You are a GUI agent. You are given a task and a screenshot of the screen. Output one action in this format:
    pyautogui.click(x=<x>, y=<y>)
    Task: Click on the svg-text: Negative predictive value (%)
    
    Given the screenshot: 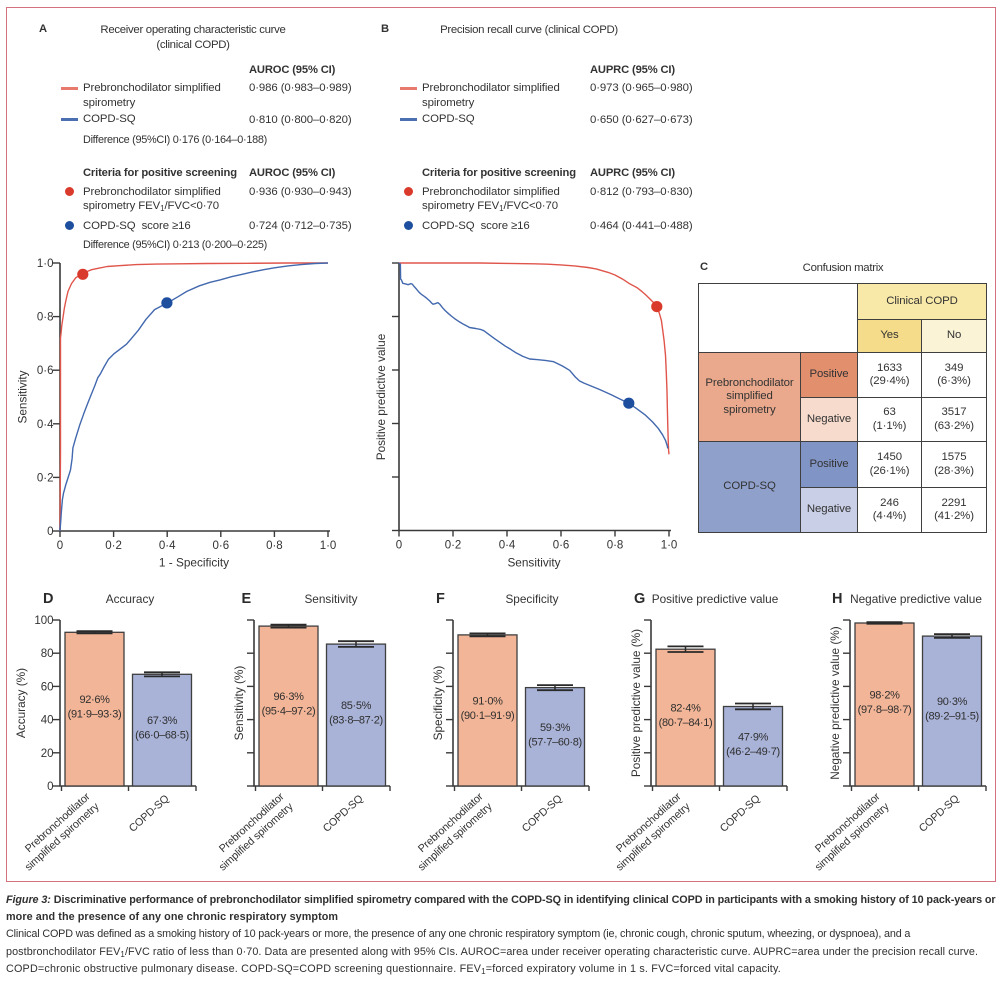 What is the action you would take?
    pyautogui.click(x=835, y=703)
    